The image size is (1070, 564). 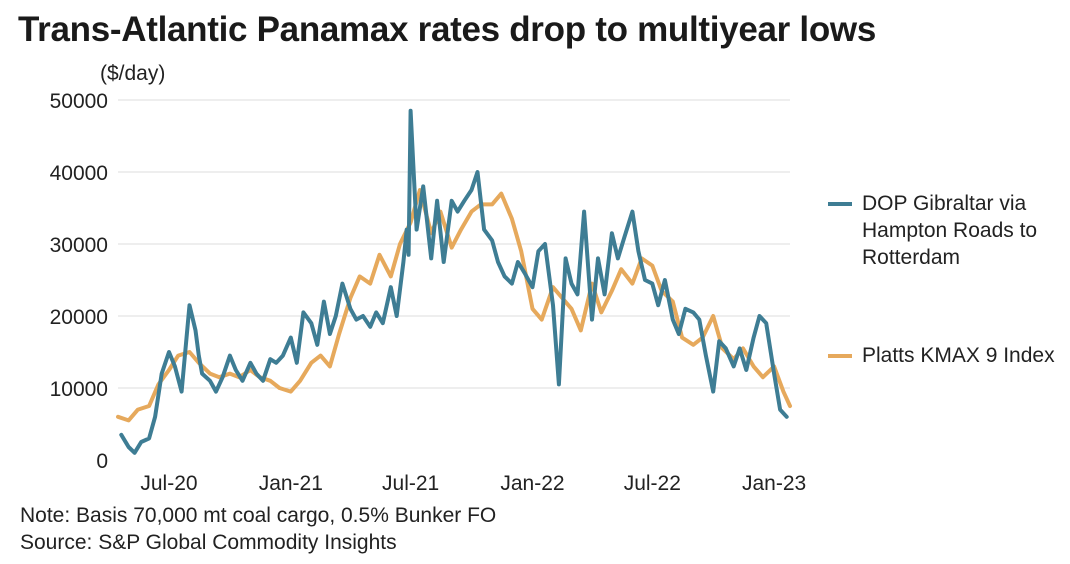 I want to click on legend-label-series2: Platts KMAX 9 Index, so click(x=958, y=355).